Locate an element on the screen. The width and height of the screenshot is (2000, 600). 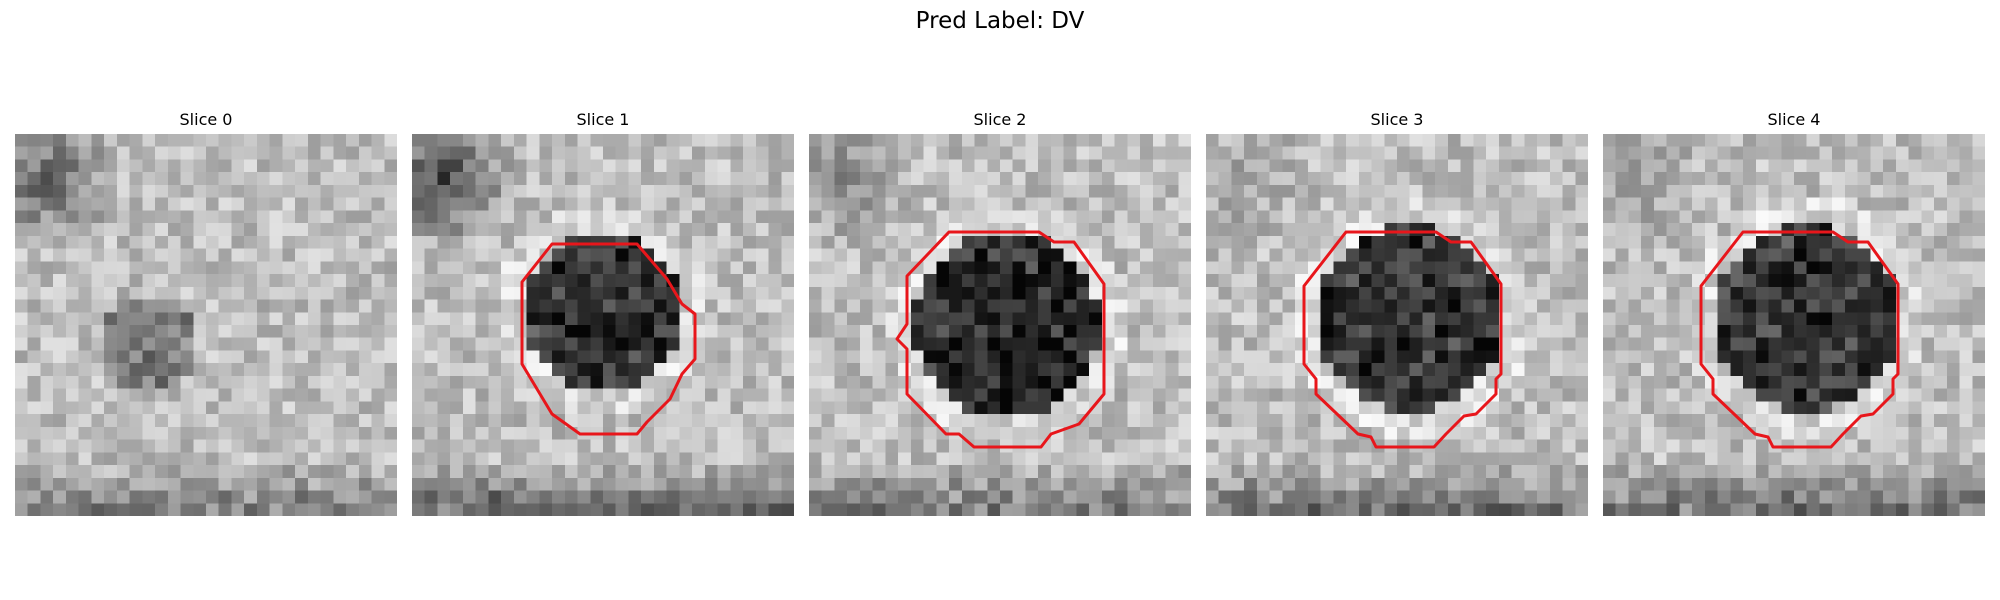
slice-panel-2: Slice 2 is located at coordinates (1000, 312).